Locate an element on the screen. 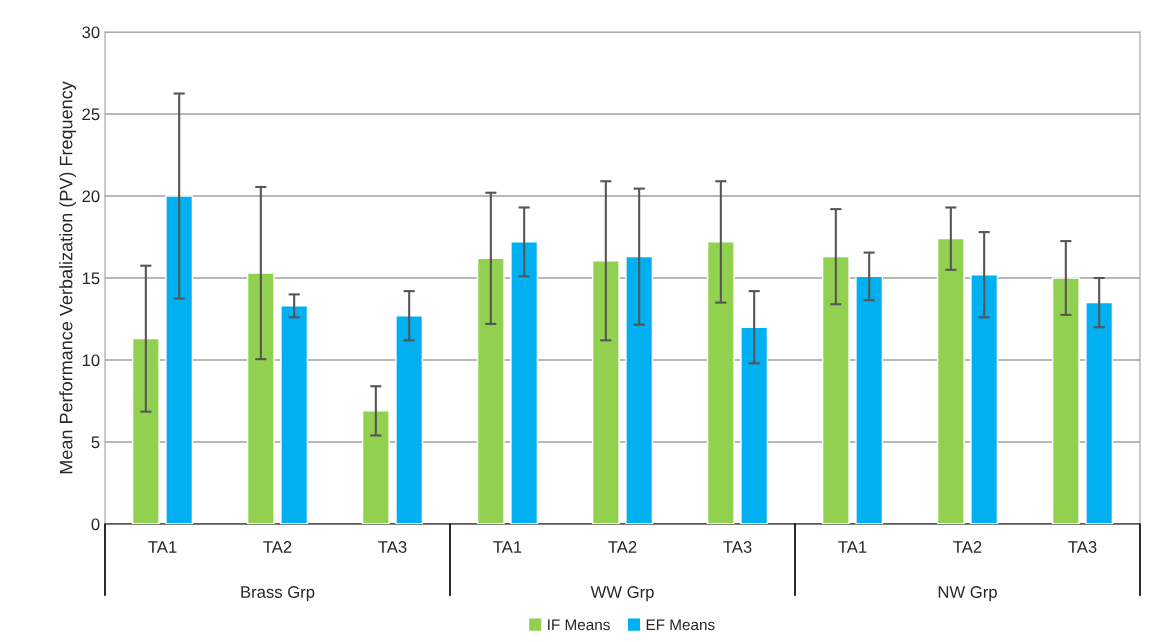 The height and width of the screenshot is (642, 1149). y-tick-label: 30 is located at coordinates (91, 32).